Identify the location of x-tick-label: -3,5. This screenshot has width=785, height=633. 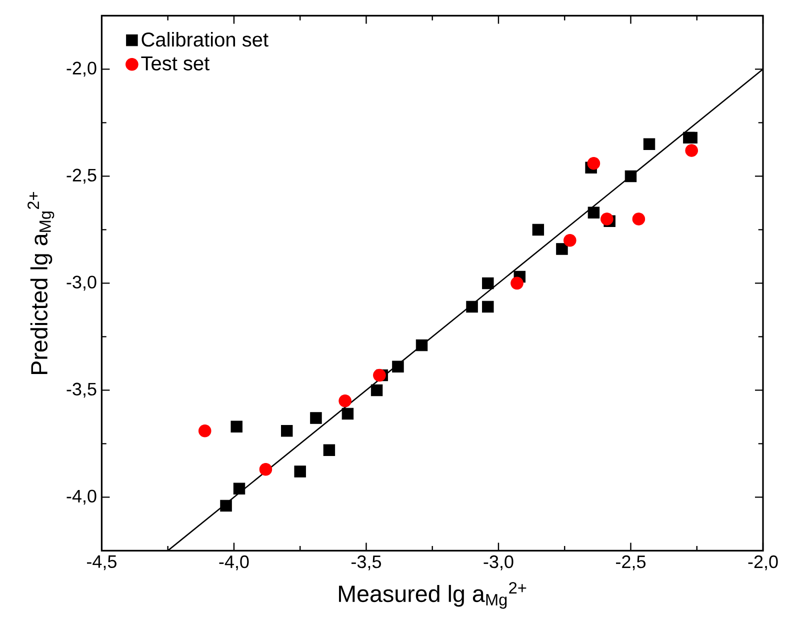
(366, 562).